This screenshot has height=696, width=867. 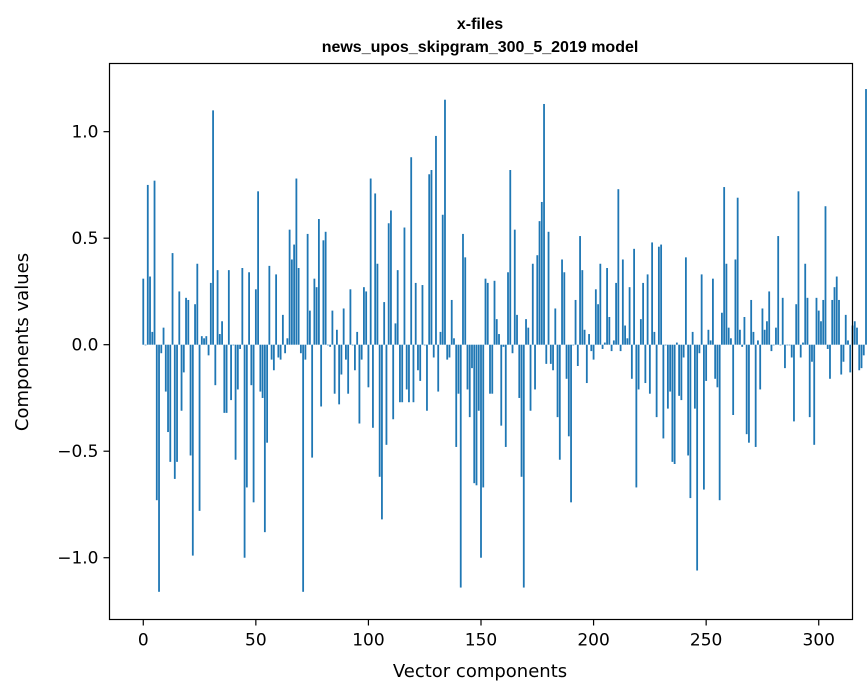 What do you see at coordinates (83, 346) in the screenshot?
I see `y-axis-ticks: −1.0 −0.5 0.0 0.5 1.0` at bounding box center [83, 346].